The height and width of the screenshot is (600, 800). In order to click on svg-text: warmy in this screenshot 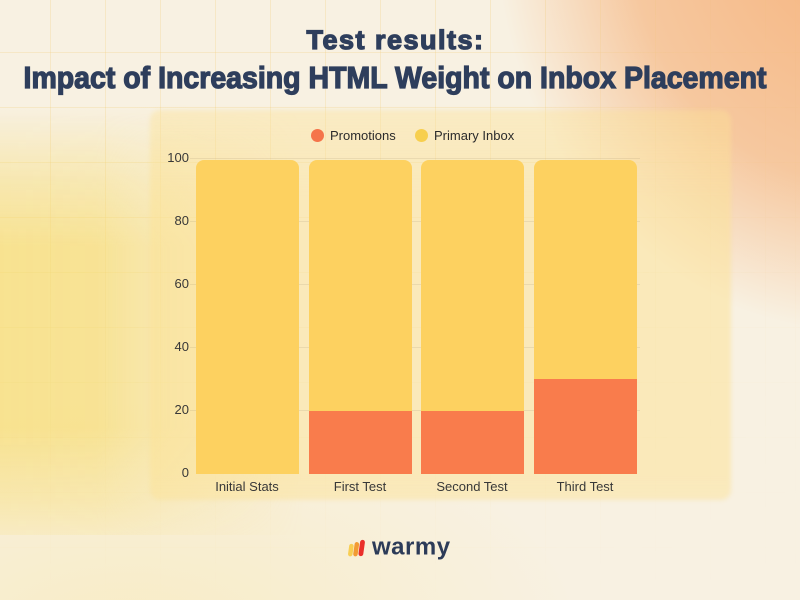, I will do `click(411, 548)`.